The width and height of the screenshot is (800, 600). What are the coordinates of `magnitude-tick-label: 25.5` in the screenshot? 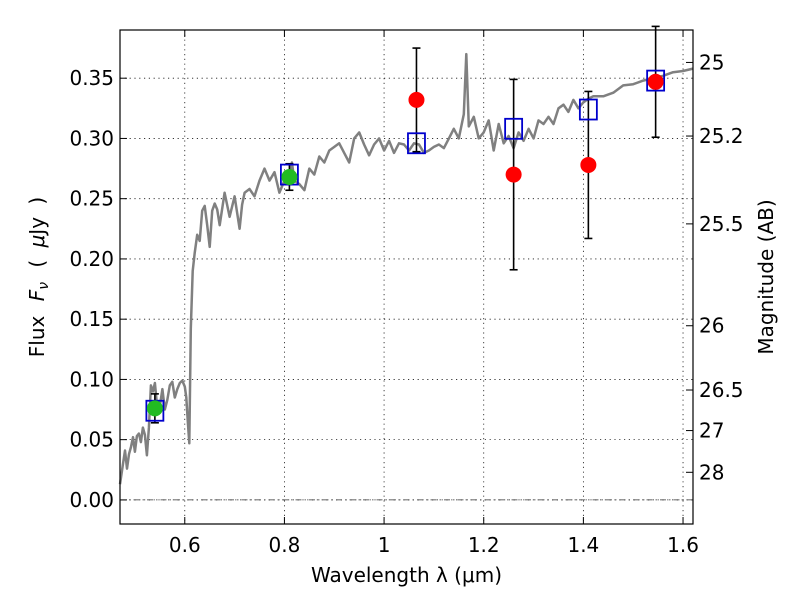 It's located at (721, 224).